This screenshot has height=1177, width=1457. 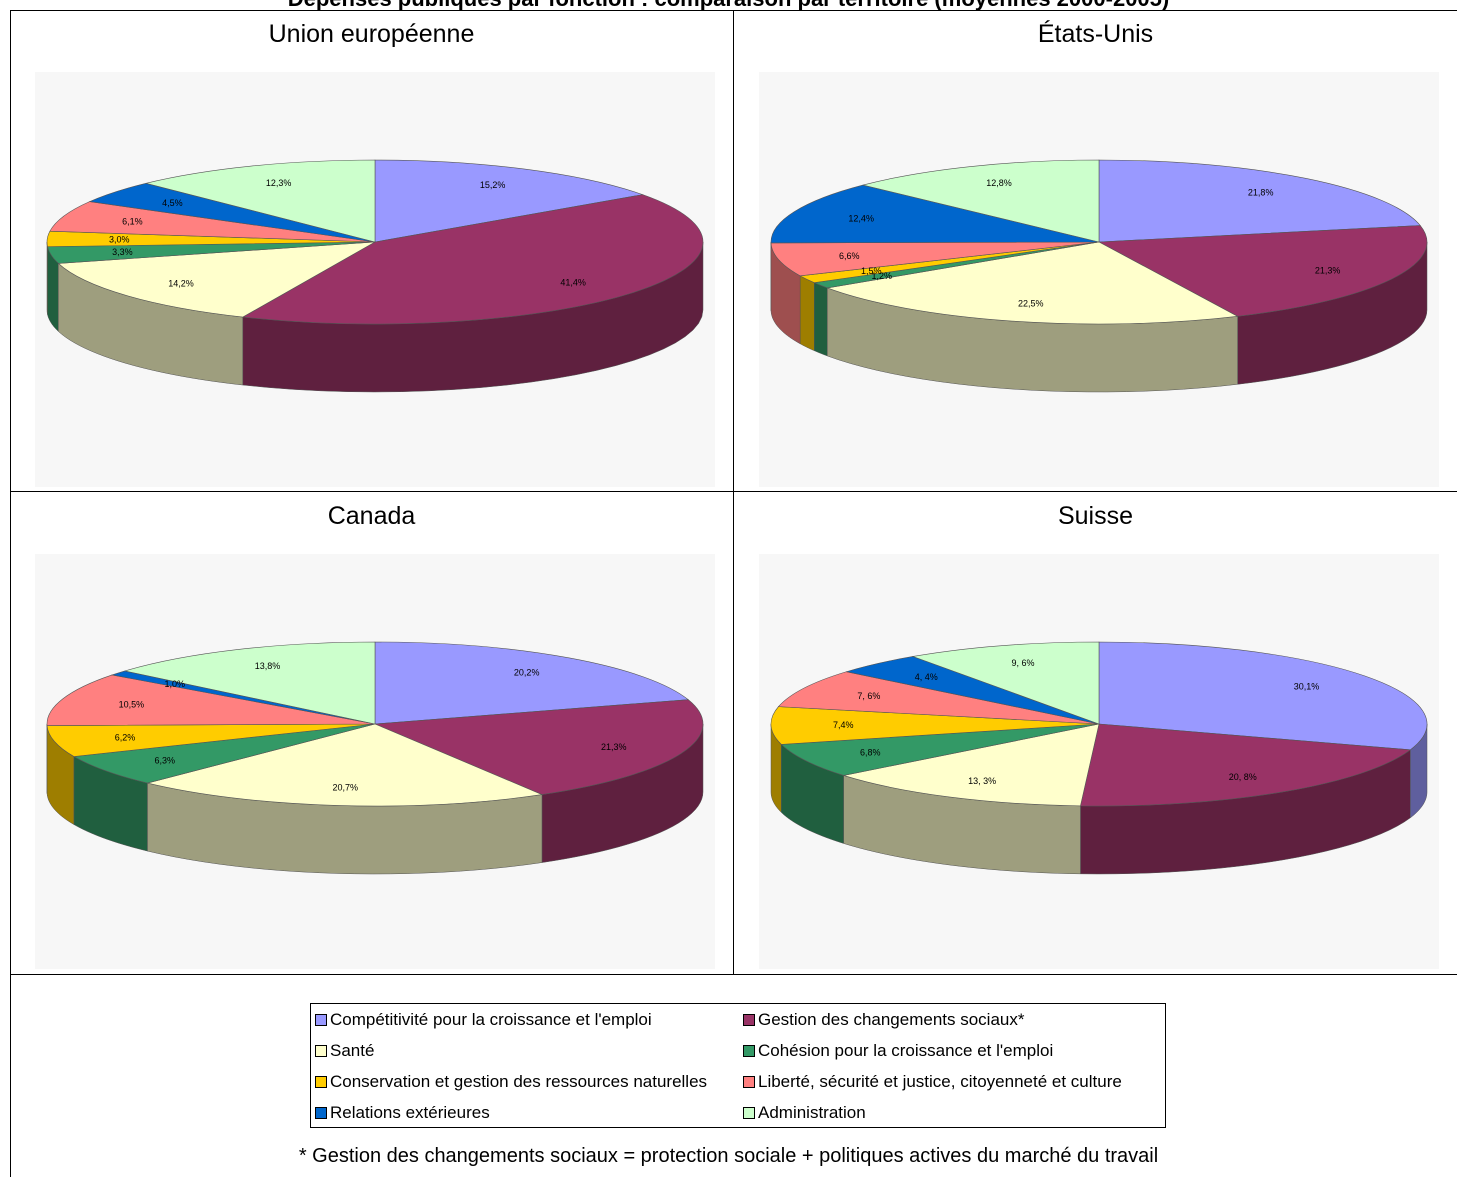 I want to click on pie-data-label: 1,0%, so click(x=175, y=684).